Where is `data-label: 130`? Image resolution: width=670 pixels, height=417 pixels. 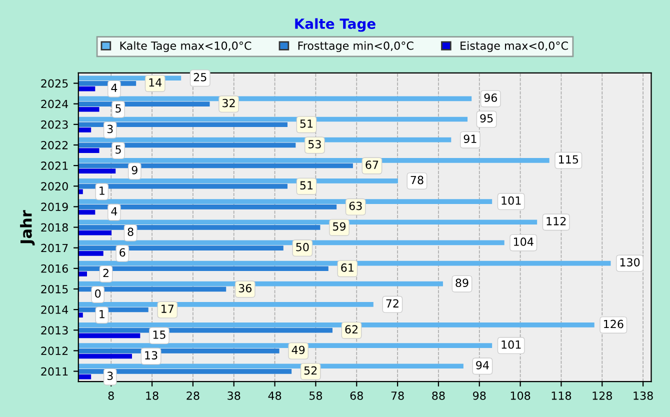 data-label: 130 is located at coordinates (630, 262).